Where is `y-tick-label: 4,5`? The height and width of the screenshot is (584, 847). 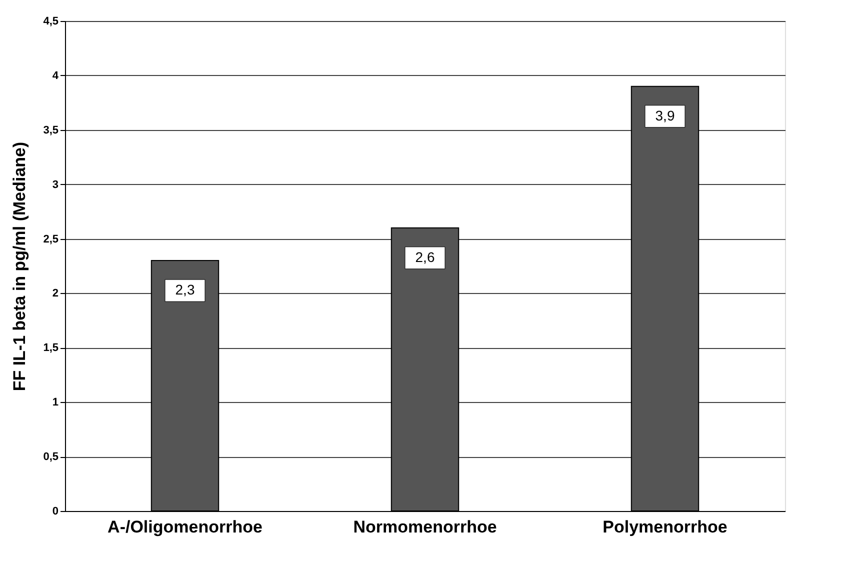
y-tick-label: 4,5 is located at coordinates (50, 22).